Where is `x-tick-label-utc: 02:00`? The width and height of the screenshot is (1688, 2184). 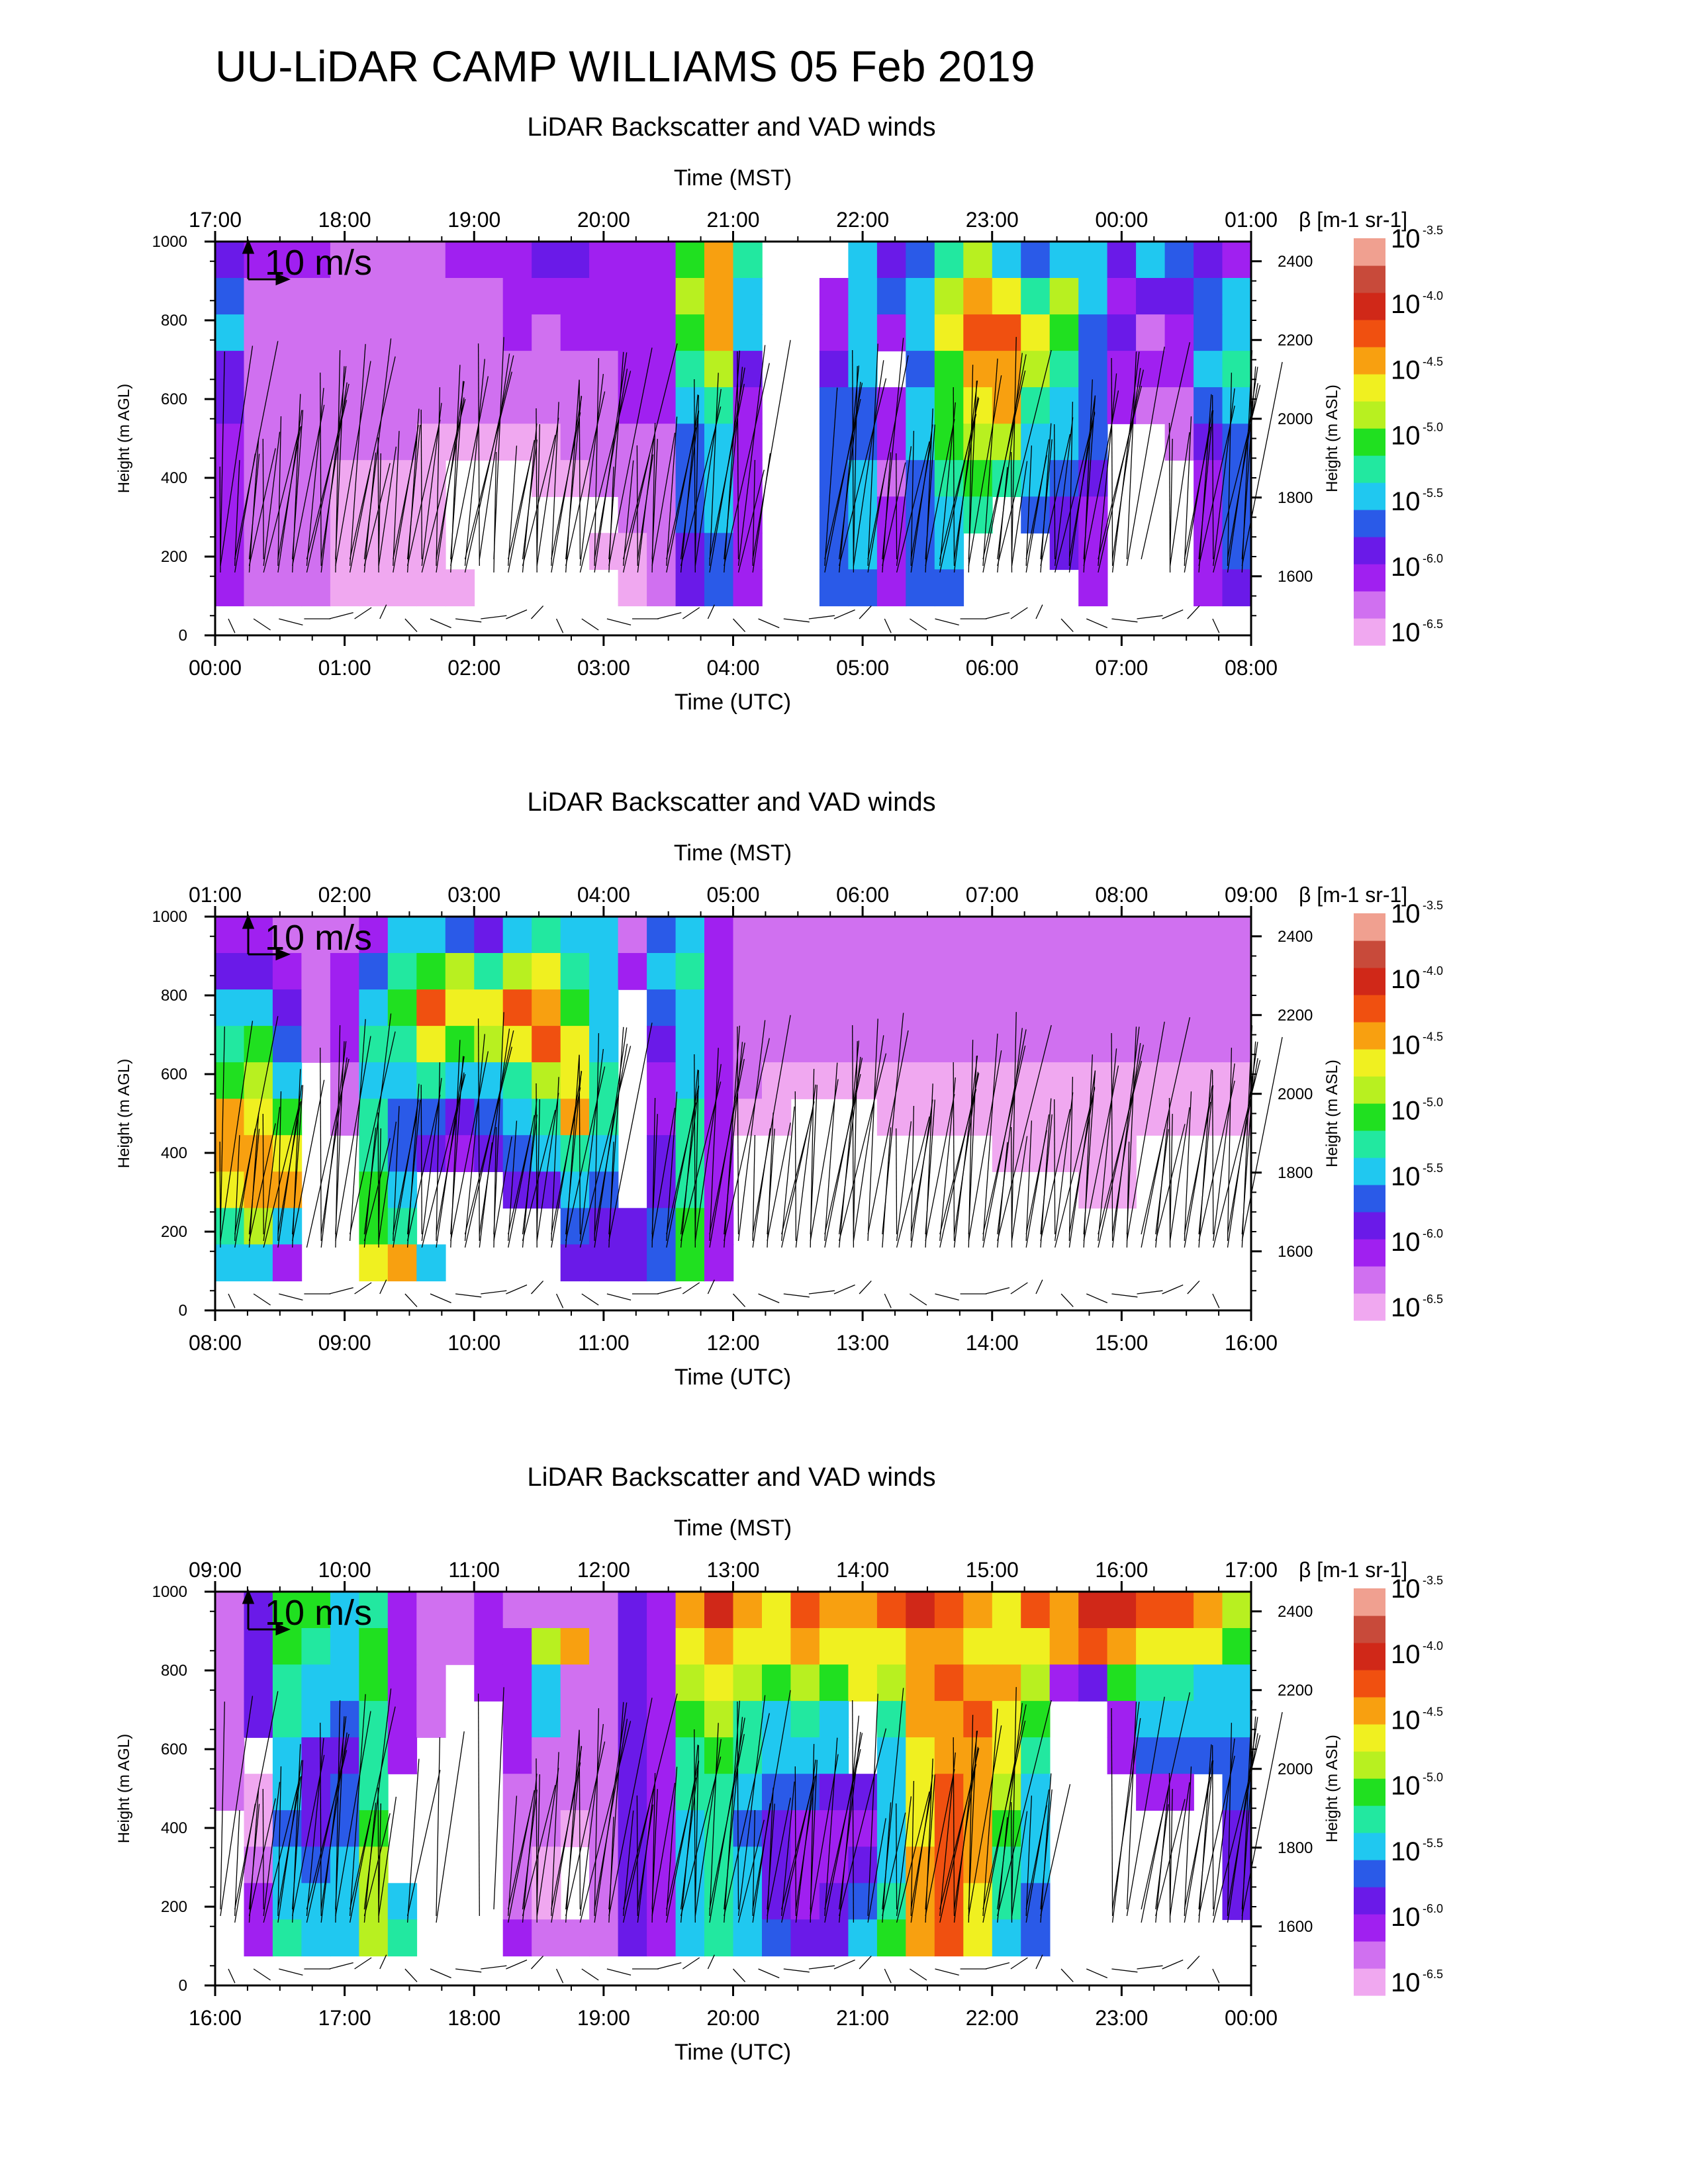
x-tick-label-utc: 02:00 is located at coordinates (473, 668).